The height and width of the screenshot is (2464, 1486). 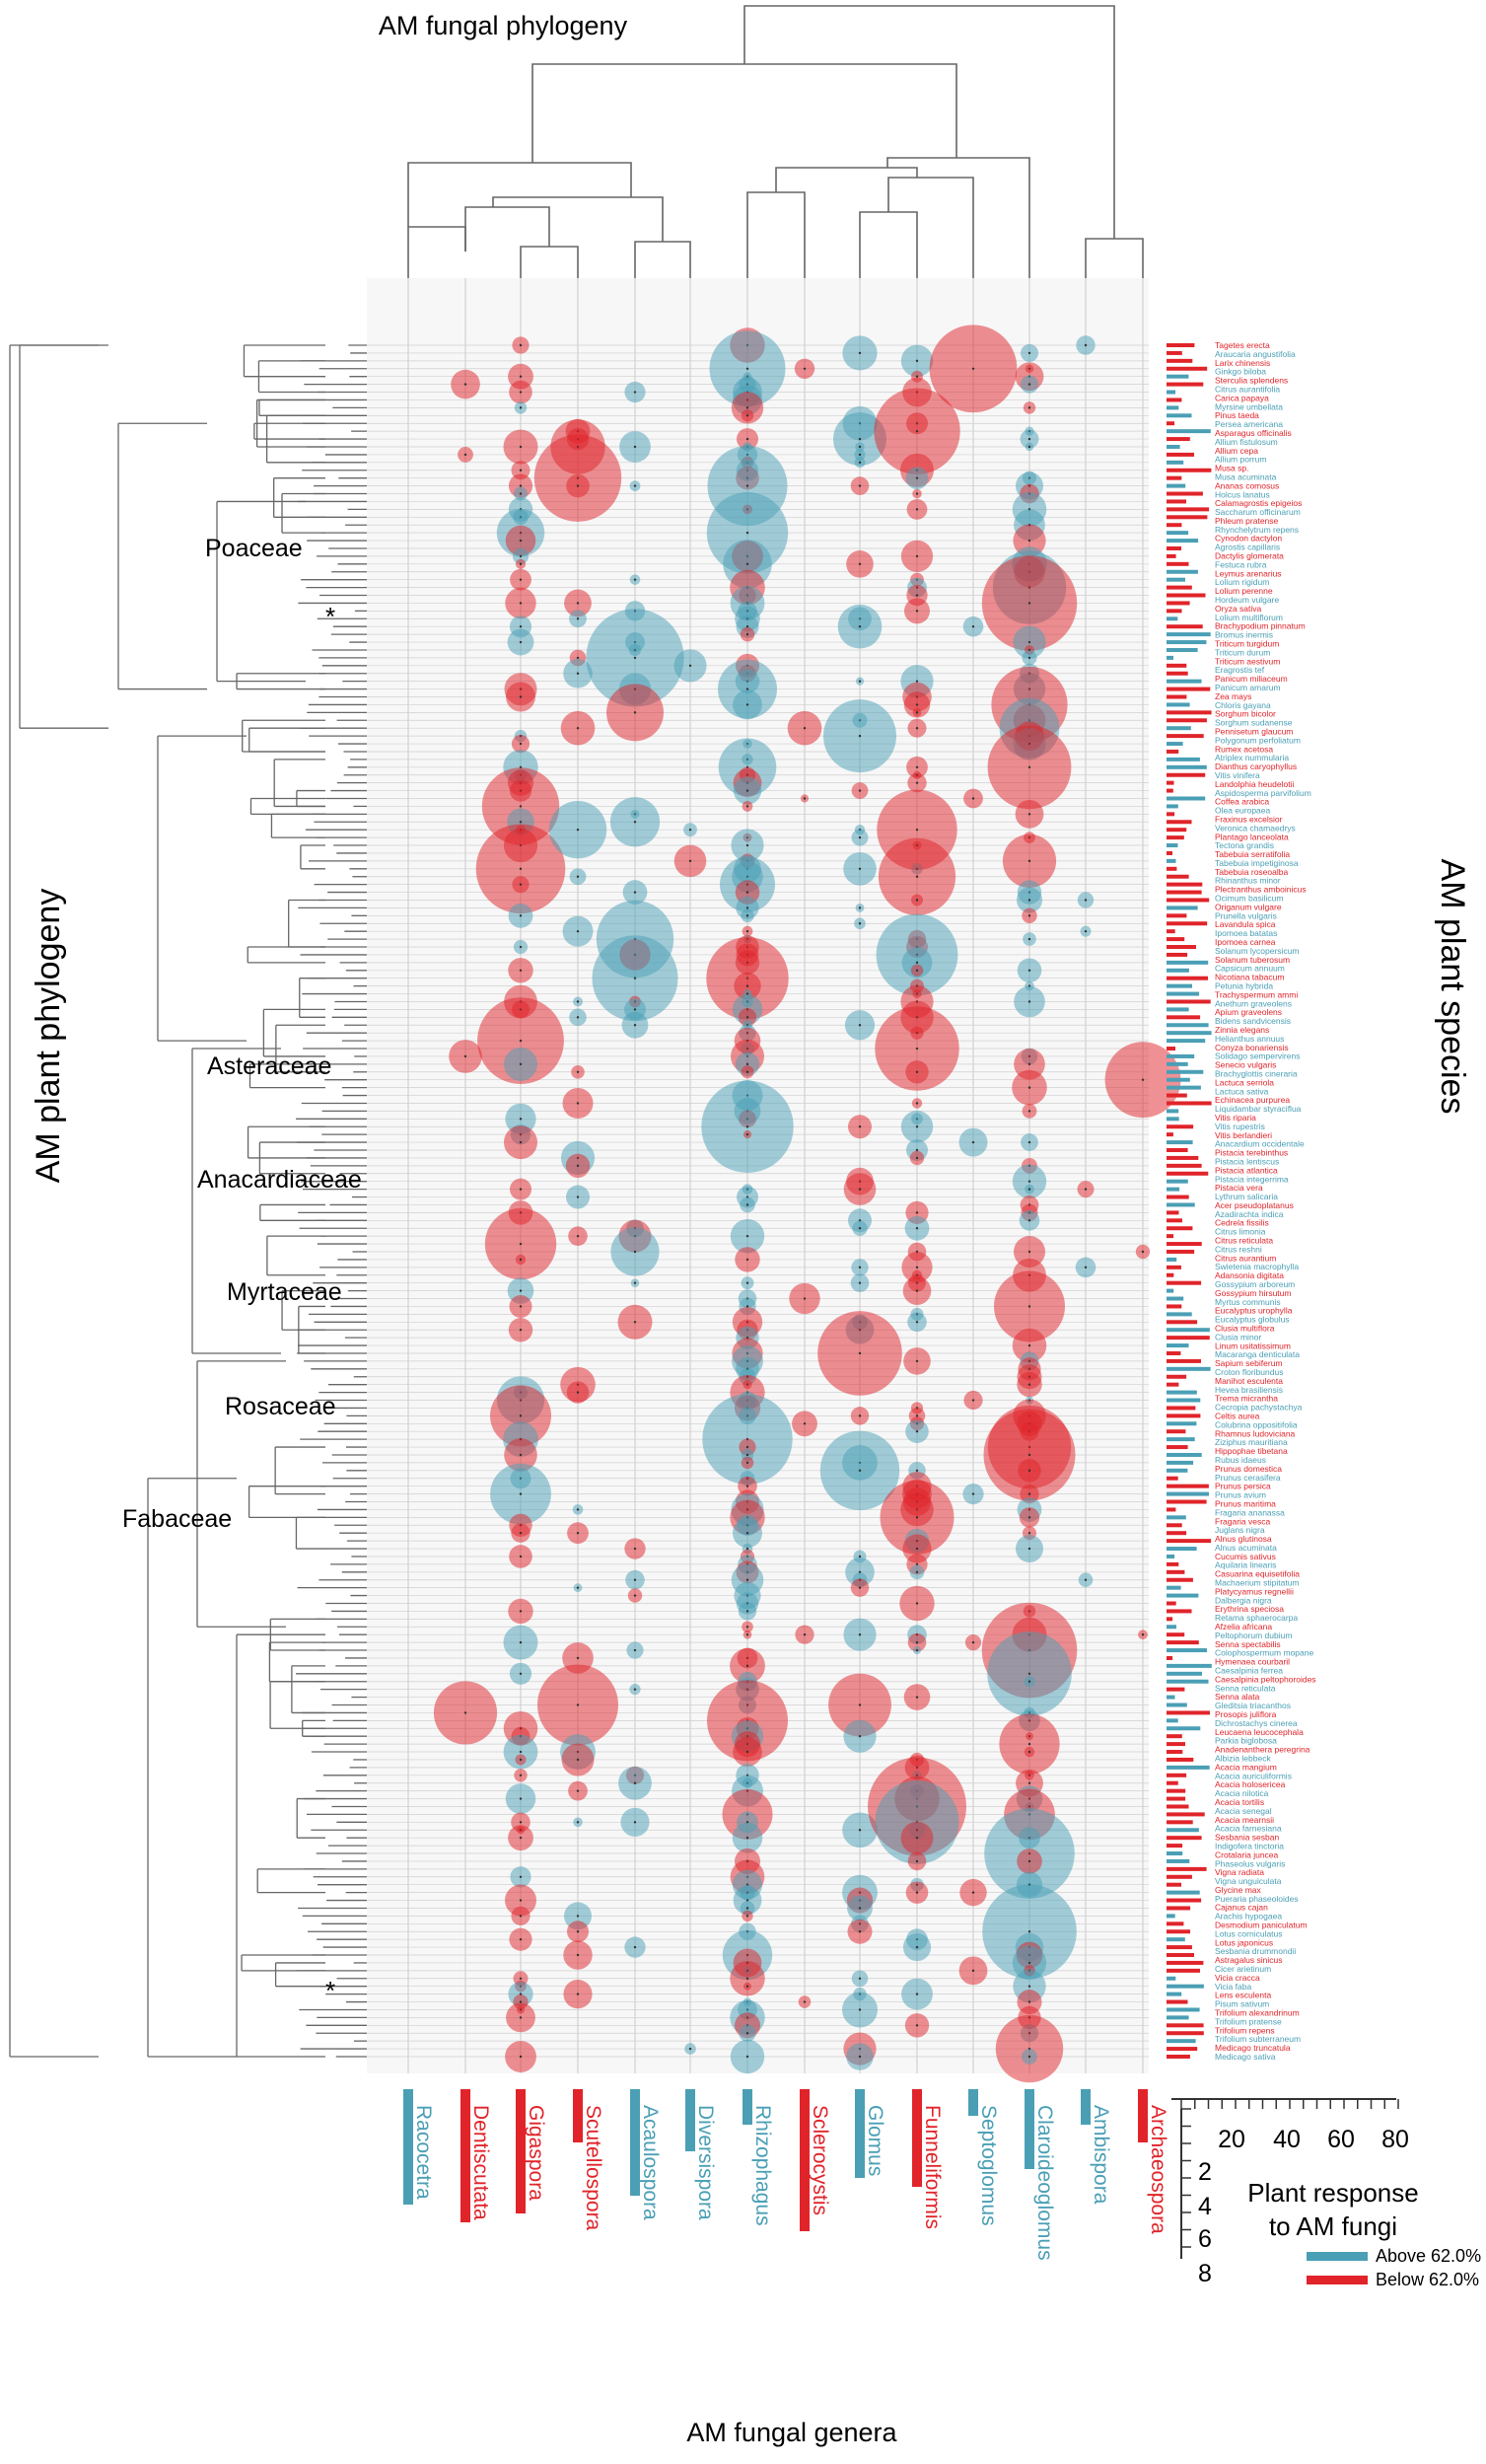 I want to click on species-label: Panicum miliaceum, so click(x=1251, y=679).